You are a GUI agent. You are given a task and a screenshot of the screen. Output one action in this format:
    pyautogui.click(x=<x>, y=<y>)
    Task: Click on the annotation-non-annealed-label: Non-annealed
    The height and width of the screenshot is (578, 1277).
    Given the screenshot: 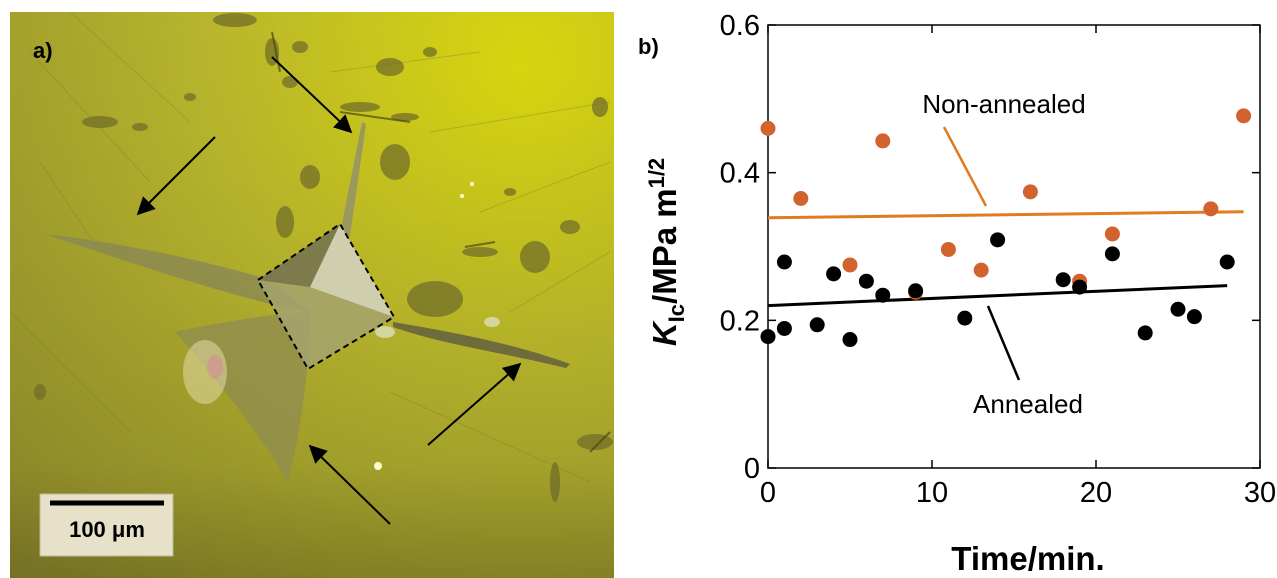 What is the action you would take?
    pyautogui.click(x=1003, y=104)
    